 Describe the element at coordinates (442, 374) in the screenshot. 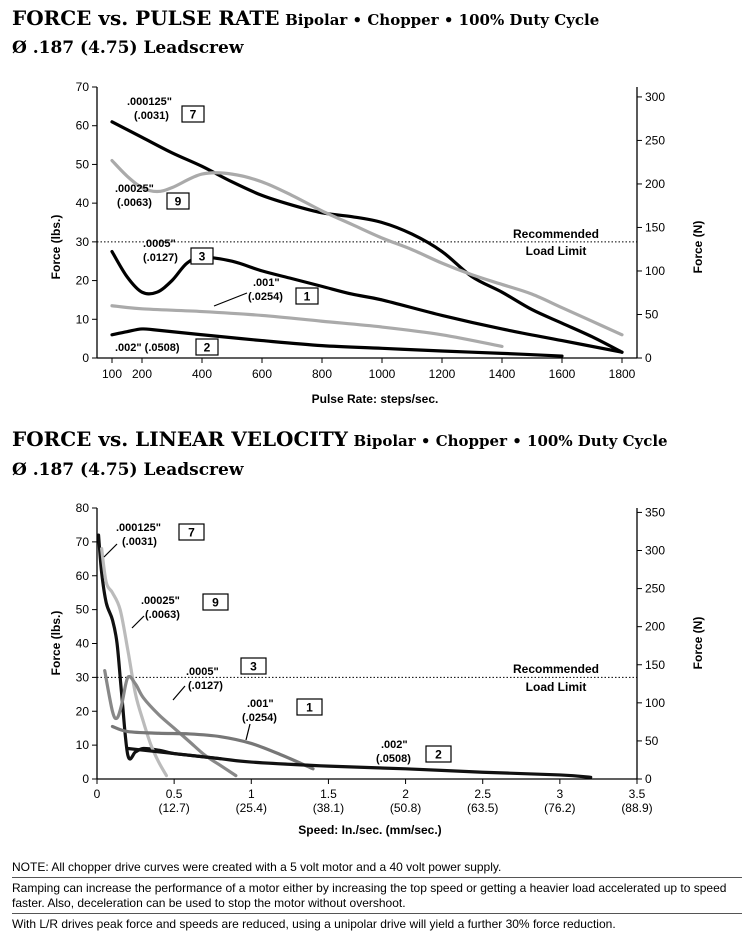

I see `x-tick-label: 1200` at that location.